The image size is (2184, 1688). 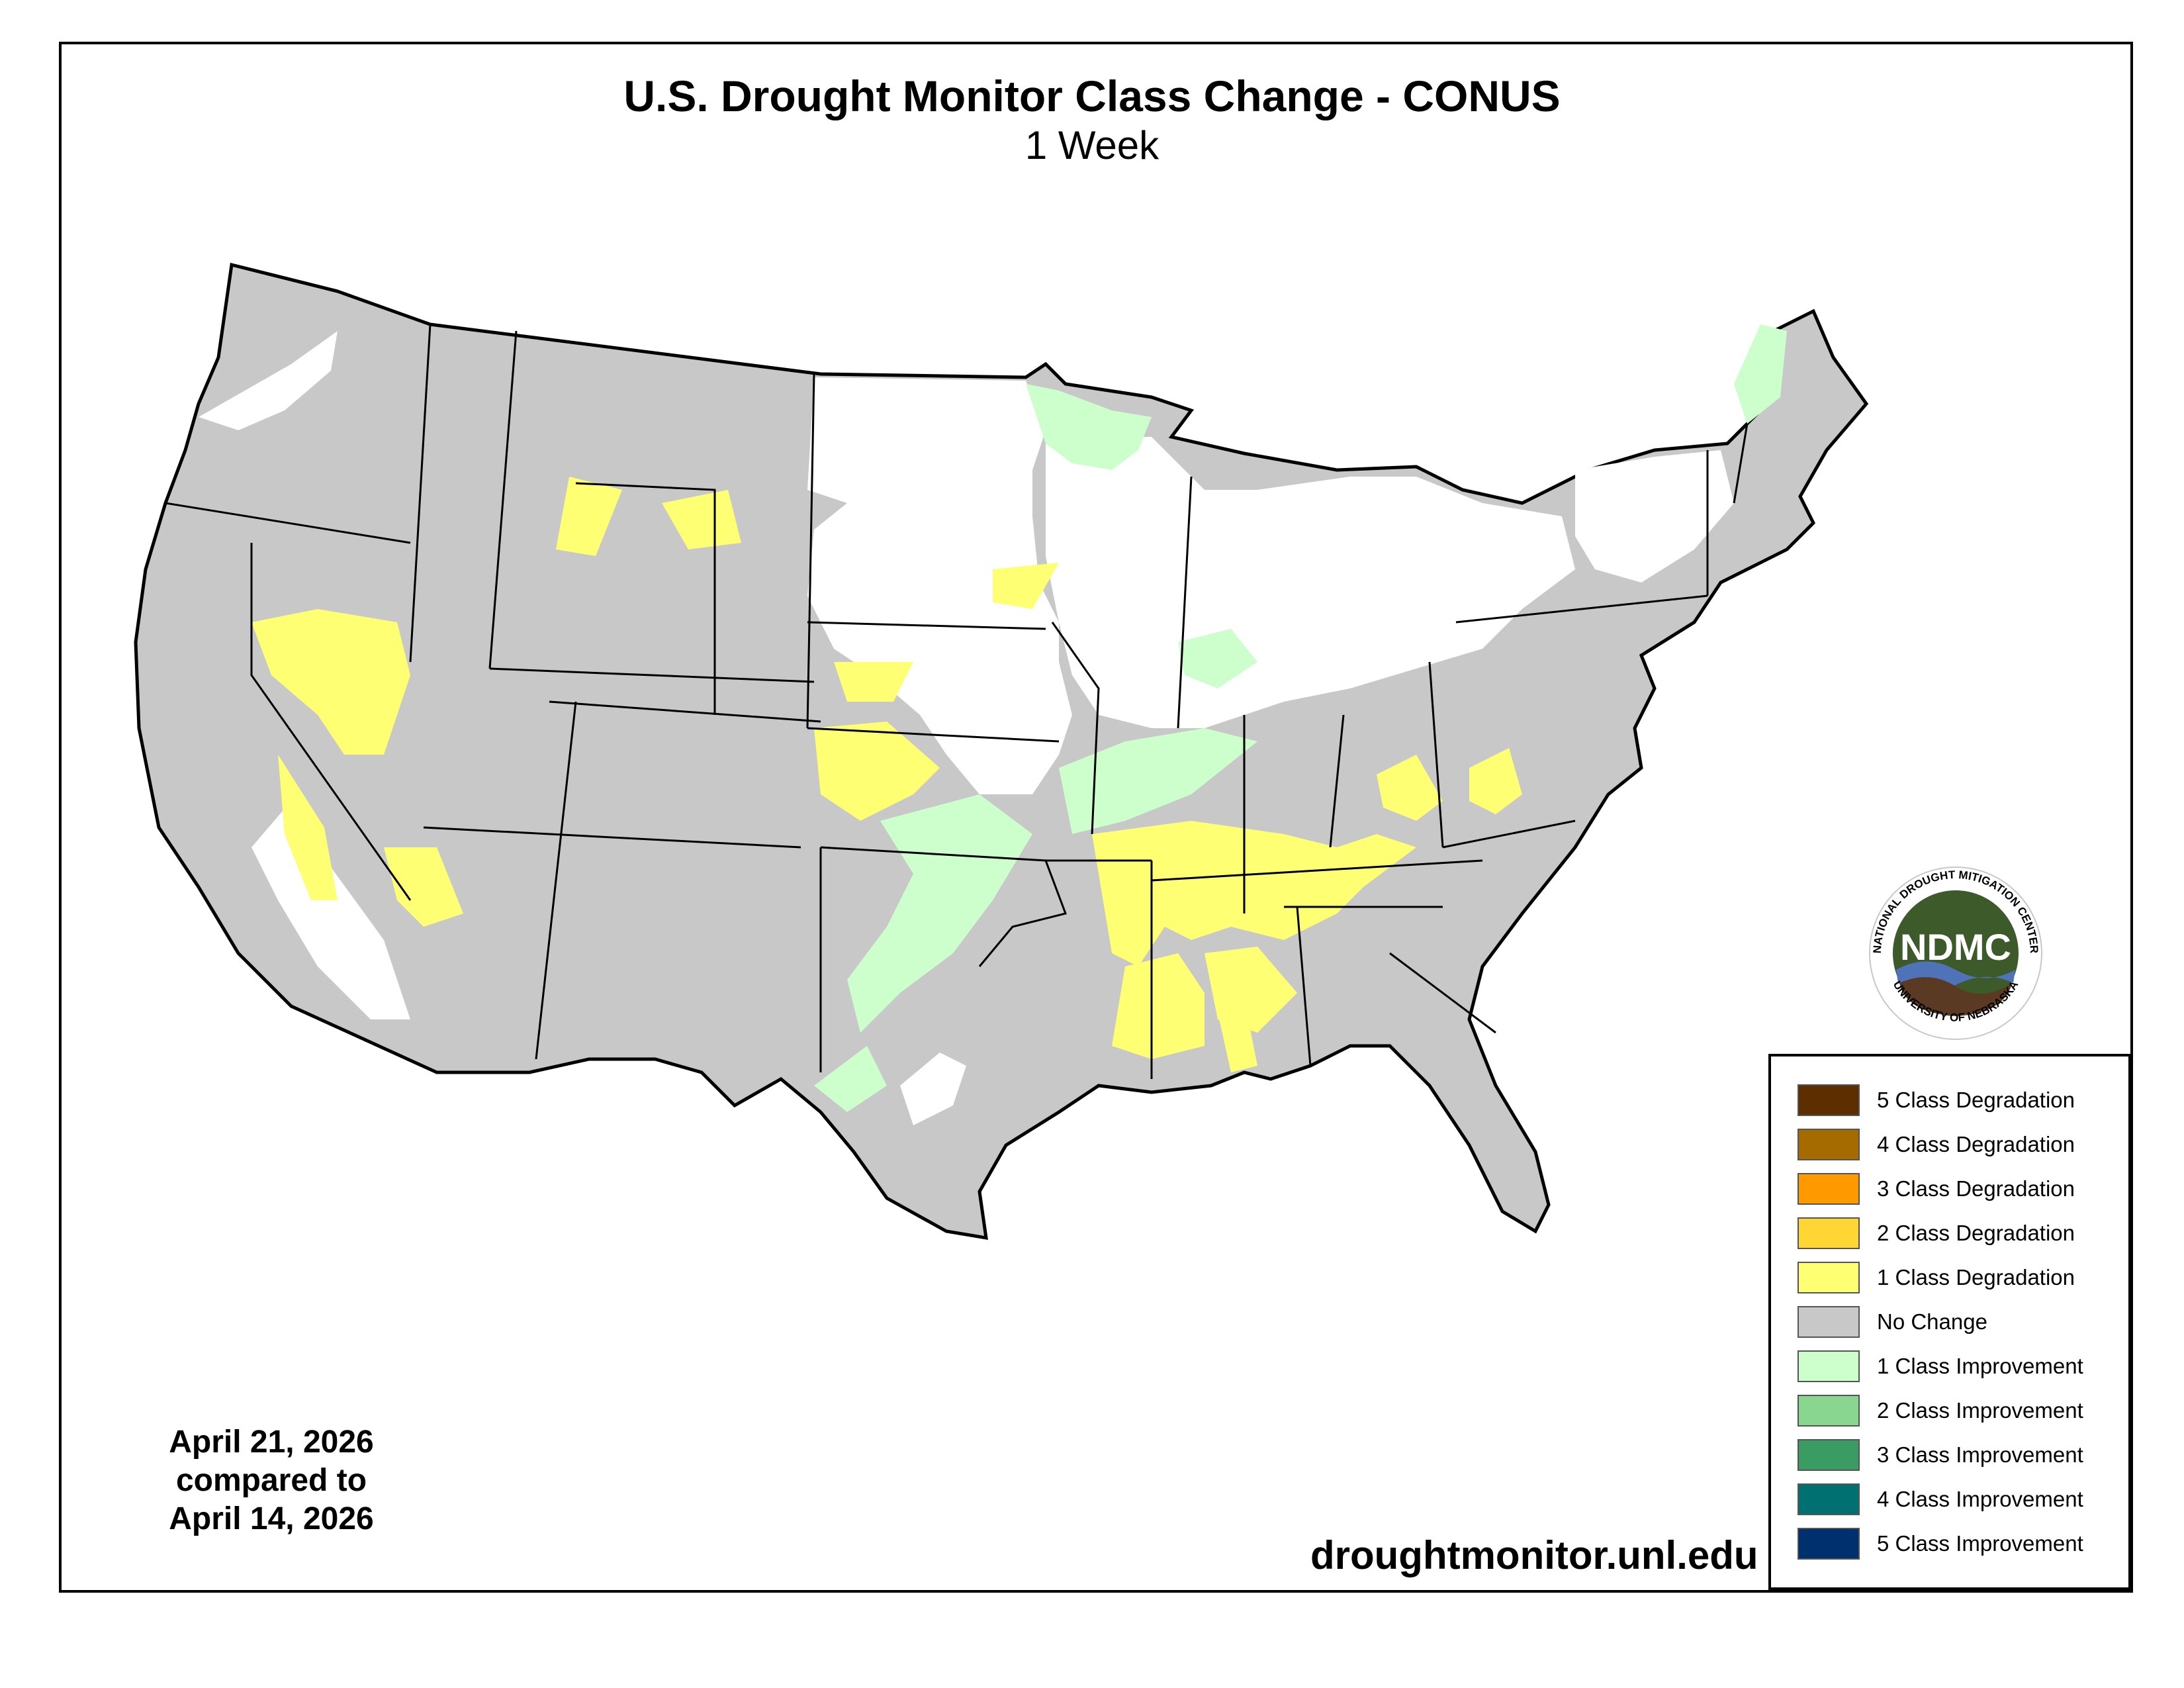 I want to click on legend-item: 3 Class Improvement, so click(x=1940, y=1455).